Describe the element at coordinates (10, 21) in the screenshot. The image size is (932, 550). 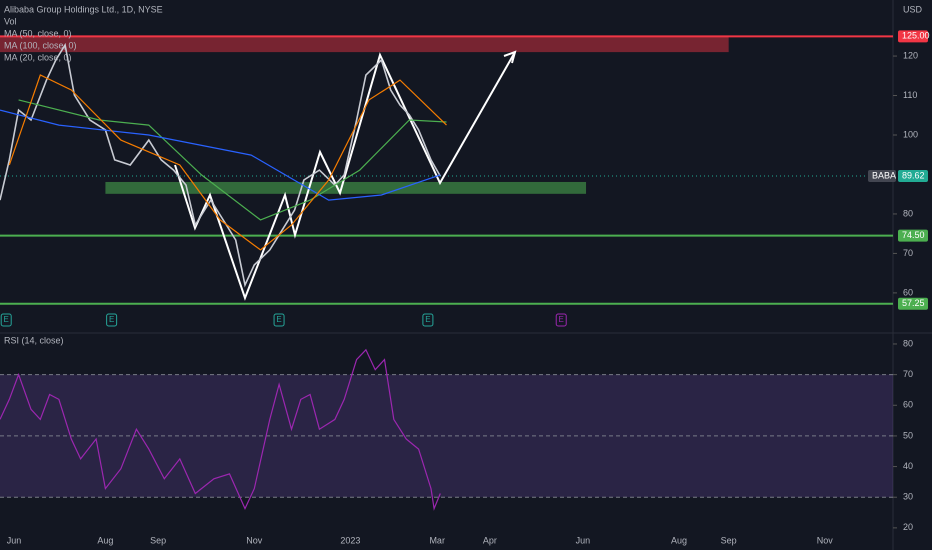
I see `legend-text: Vol` at that location.